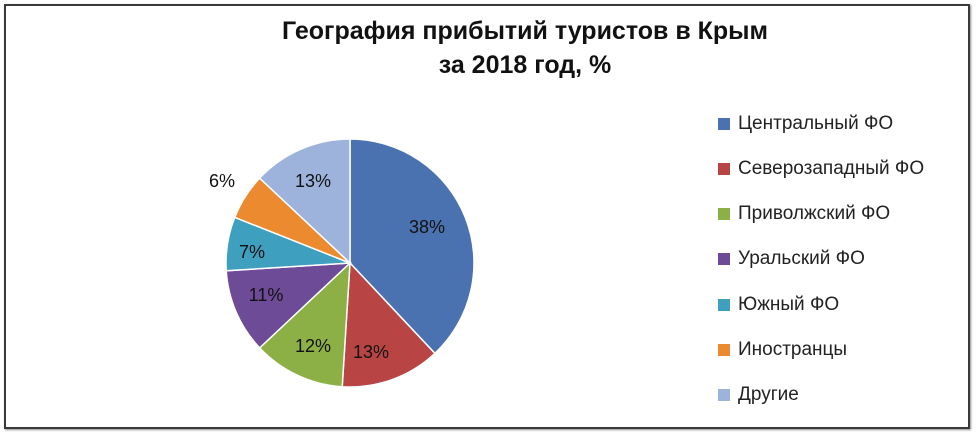 Image resolution: width=978 pixels, height=435 pixels. What do you see at coordinates (525, 31) in the screenshot?
I see `chart-title-line-1: География прибытий туристов в Крым` at bounding box center [525, 31].